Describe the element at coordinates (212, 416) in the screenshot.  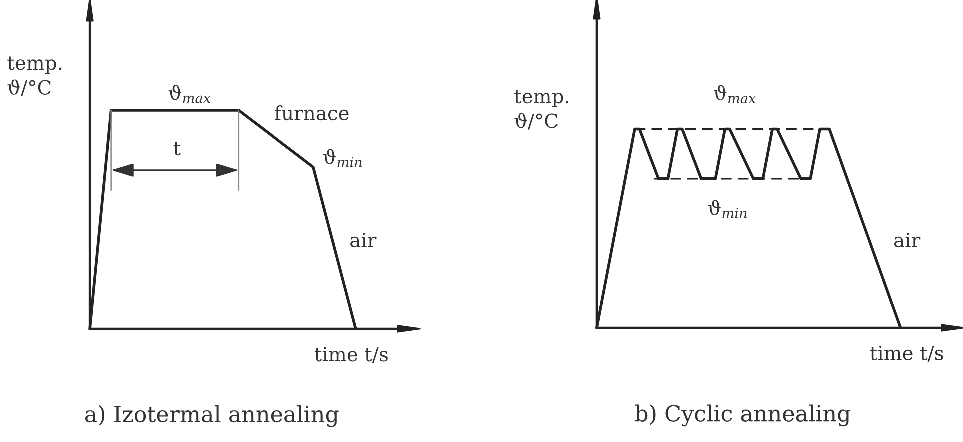
I see `text: a) Izotermal annealing` at that location.